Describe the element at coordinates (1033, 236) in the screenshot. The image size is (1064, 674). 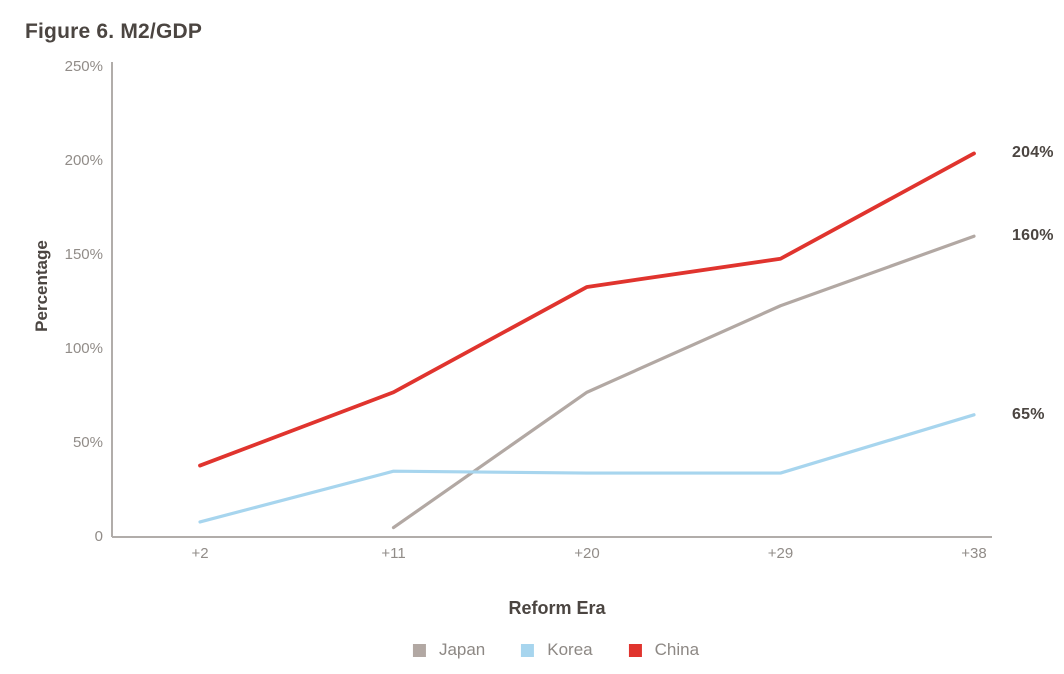
I see `end-label-japan: 160%` at that location.